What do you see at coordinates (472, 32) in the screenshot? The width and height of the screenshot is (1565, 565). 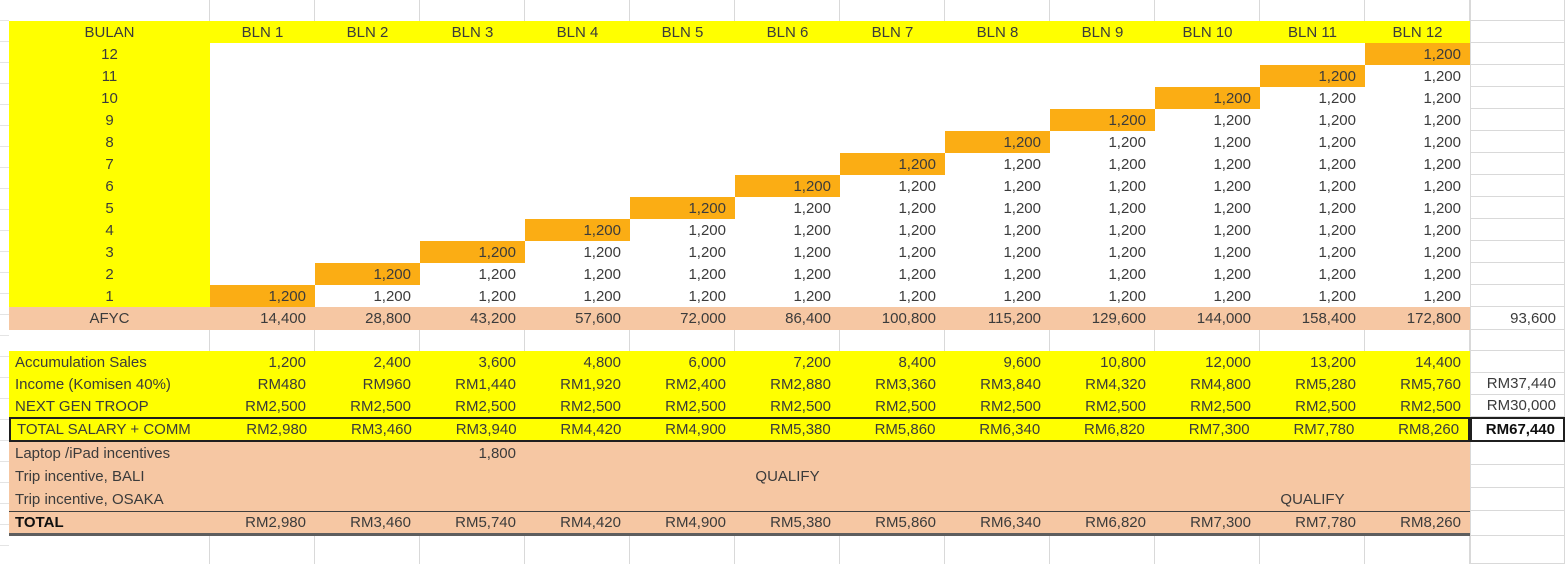 I see `header-bln-3: BLN 3` at bounding box center [472, 32].